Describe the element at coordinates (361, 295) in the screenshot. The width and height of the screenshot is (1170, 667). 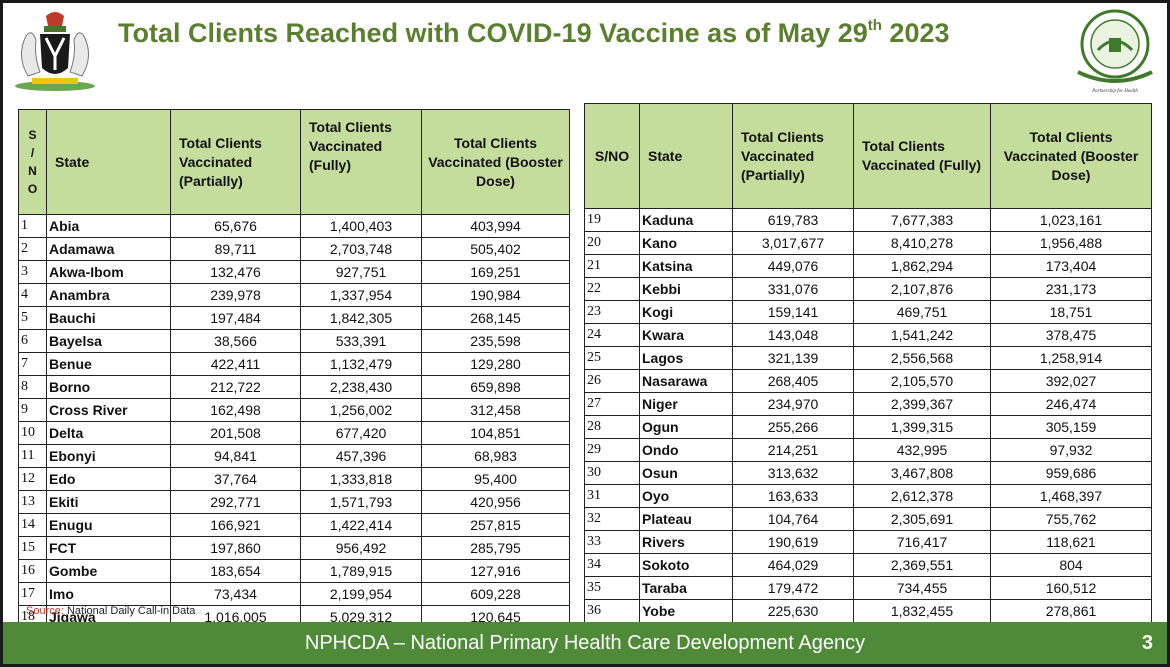
I see `fully-value: 1,337,954` at that location.